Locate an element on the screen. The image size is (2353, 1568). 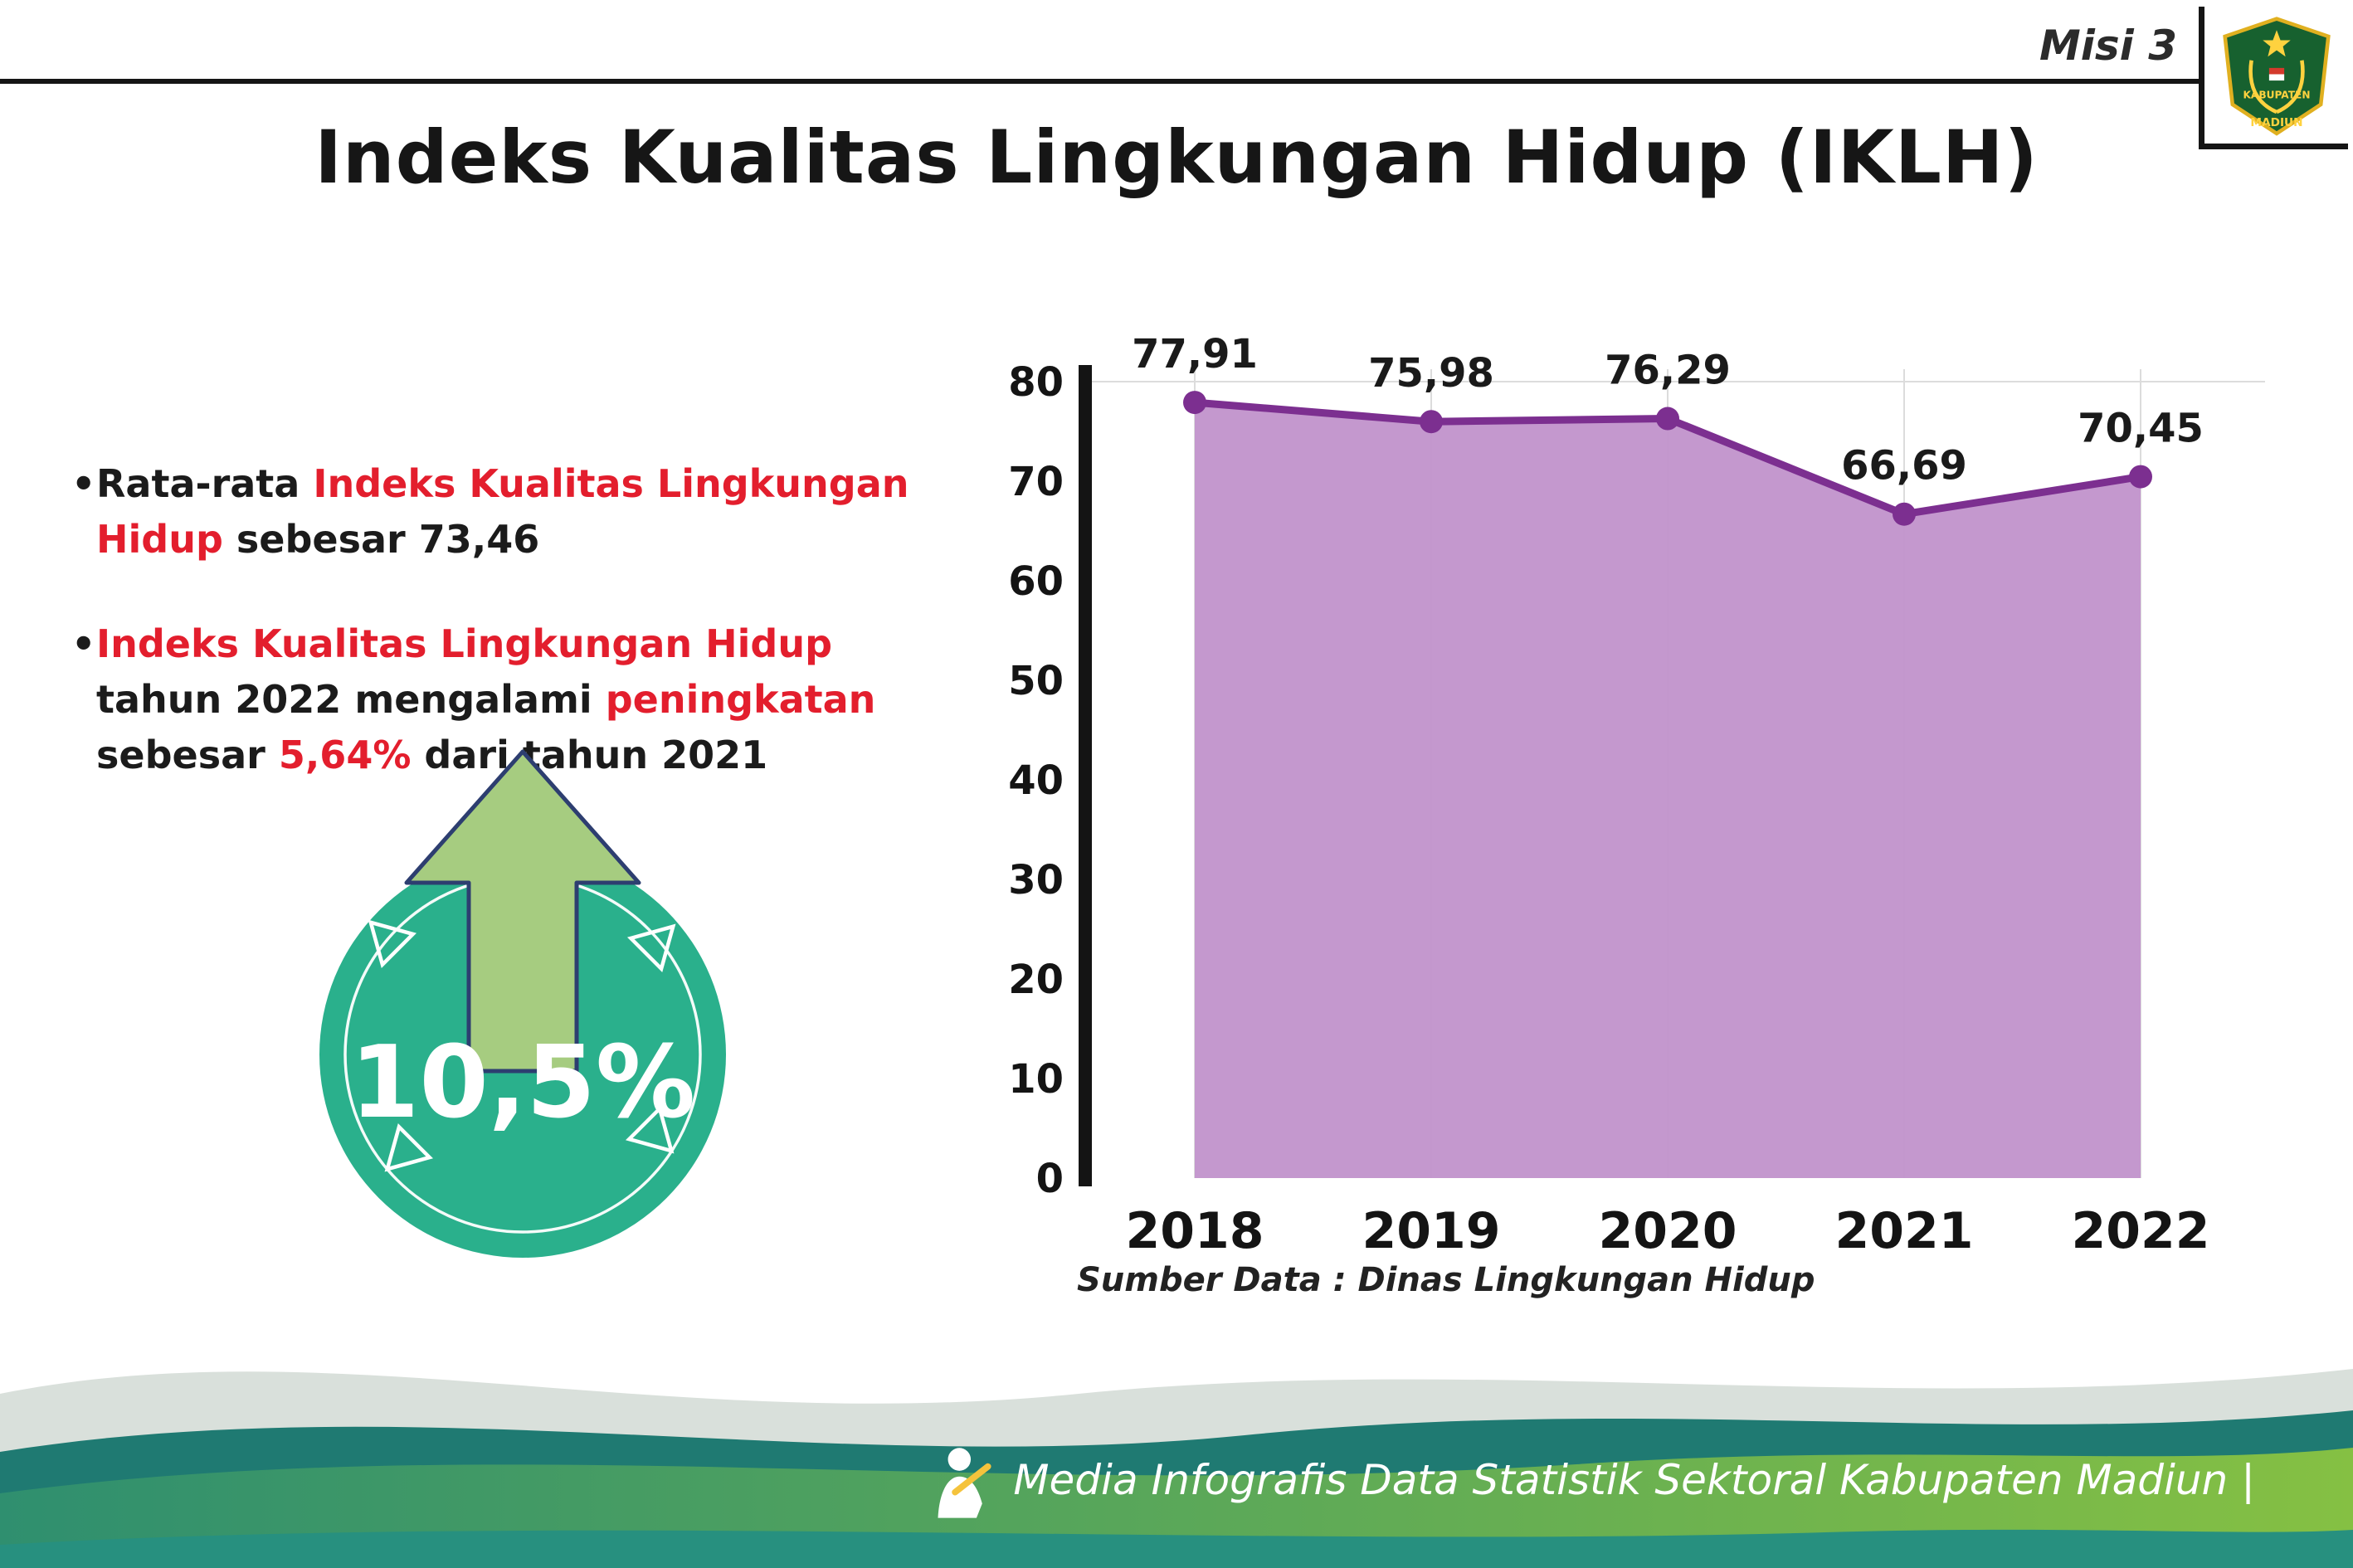
bullet2-text-1: Indeks Kualitas Lingkungan Hidup is located at coordinates (464, 644).